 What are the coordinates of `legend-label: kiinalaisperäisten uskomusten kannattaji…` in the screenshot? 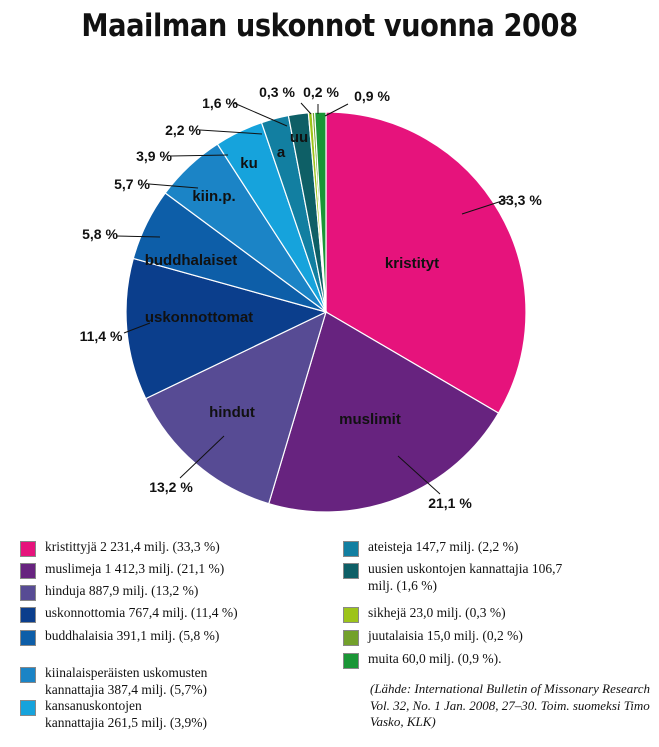 It's located at (126, 681).